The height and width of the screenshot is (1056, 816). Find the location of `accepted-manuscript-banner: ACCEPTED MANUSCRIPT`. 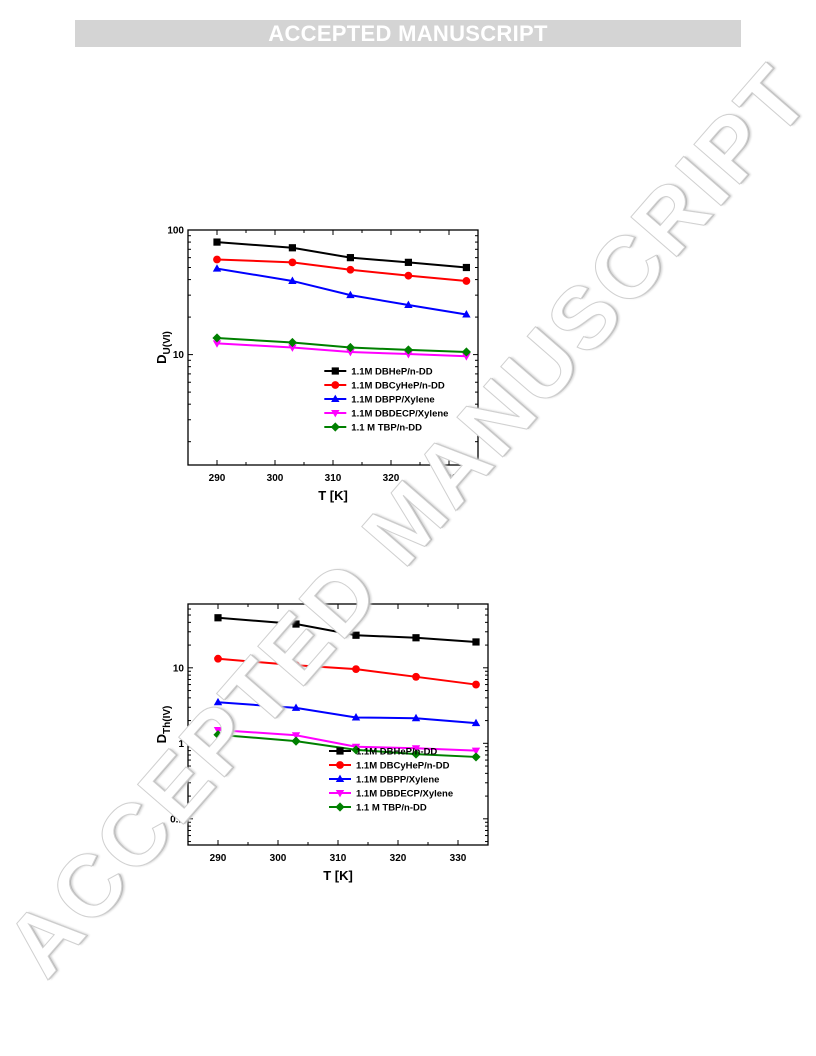

accepted-manuscript-banner: ACCEPTED MANUSCRIPT is located at coordinates (408, 33).